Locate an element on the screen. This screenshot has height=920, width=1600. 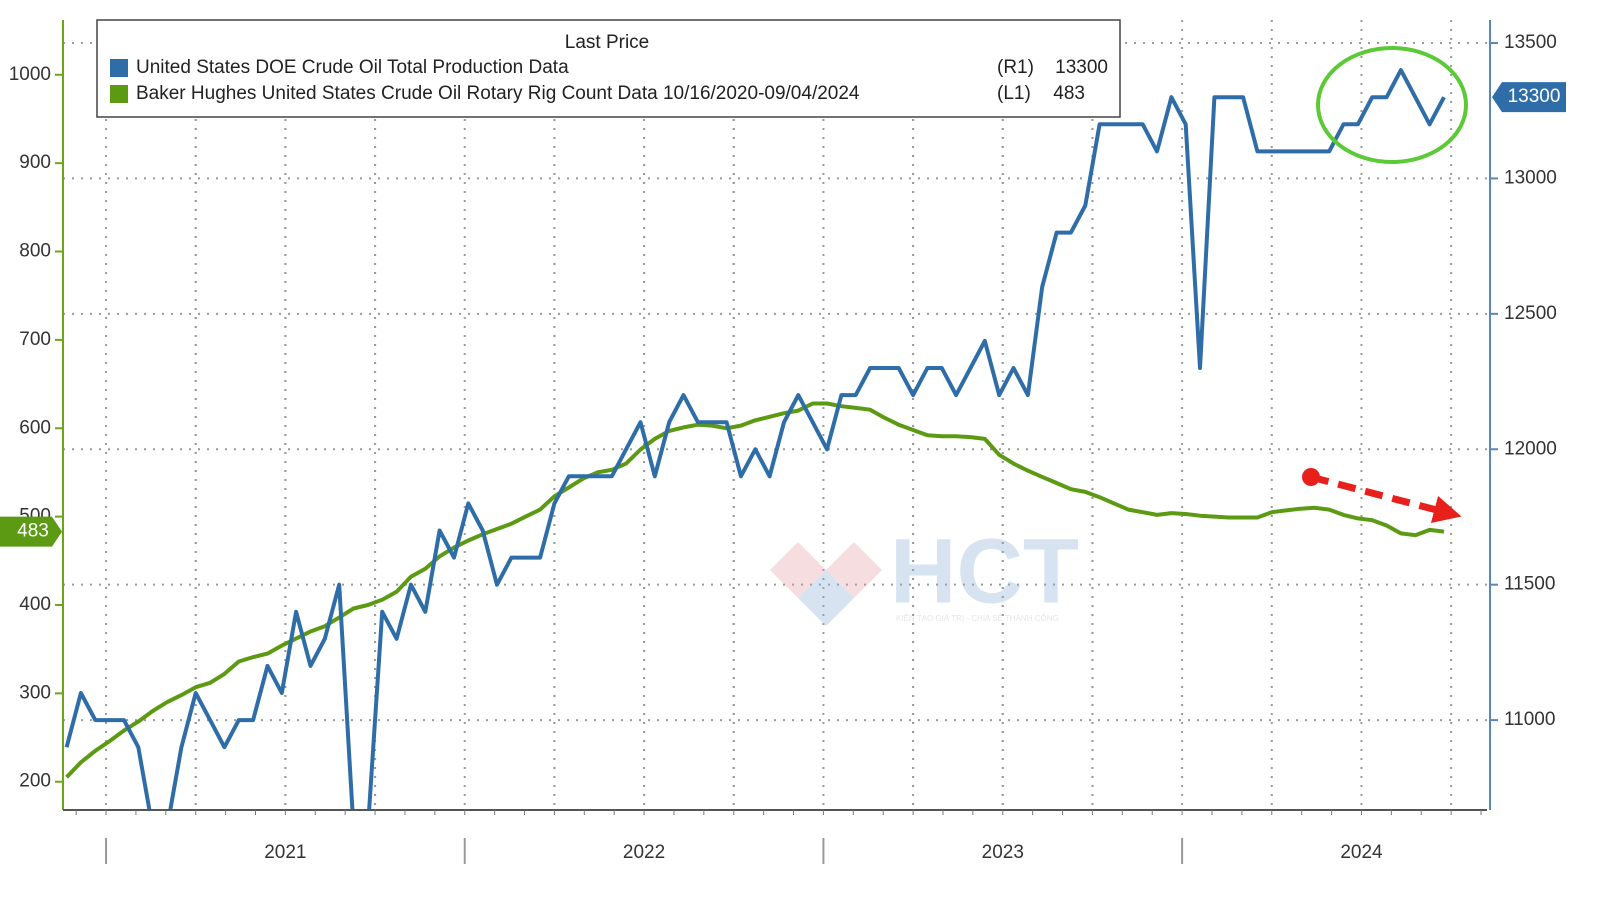
x-tick-label: 2022 is located at coordinates (644, 852).